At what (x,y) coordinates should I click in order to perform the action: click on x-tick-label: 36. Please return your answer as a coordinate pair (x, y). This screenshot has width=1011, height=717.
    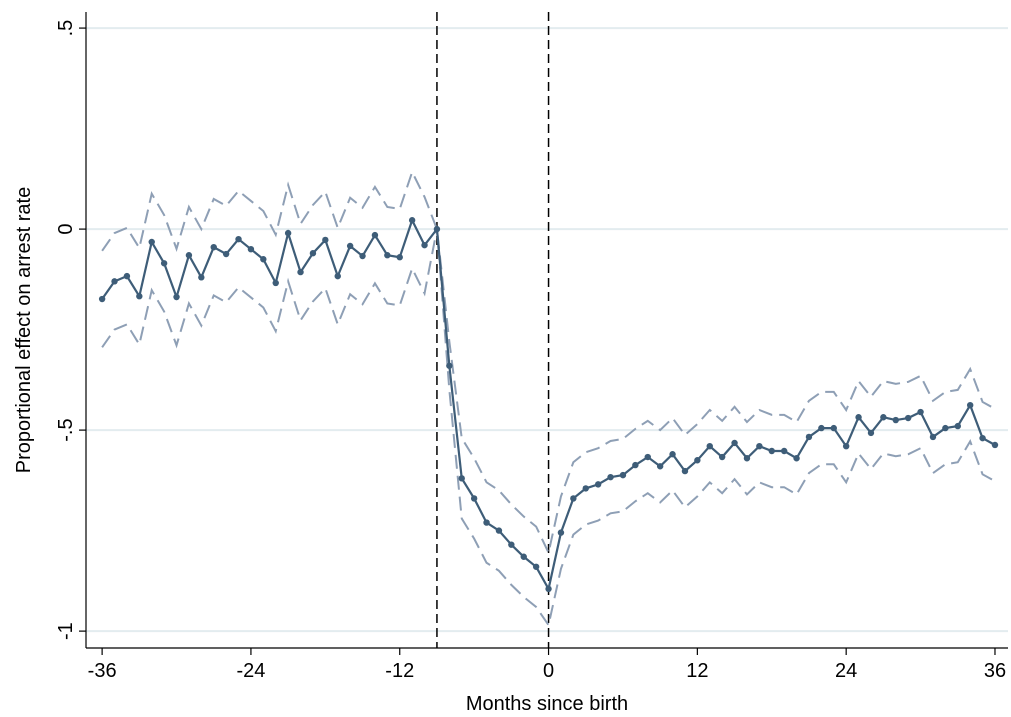
    Looking at the image, I should click on (995, 671).